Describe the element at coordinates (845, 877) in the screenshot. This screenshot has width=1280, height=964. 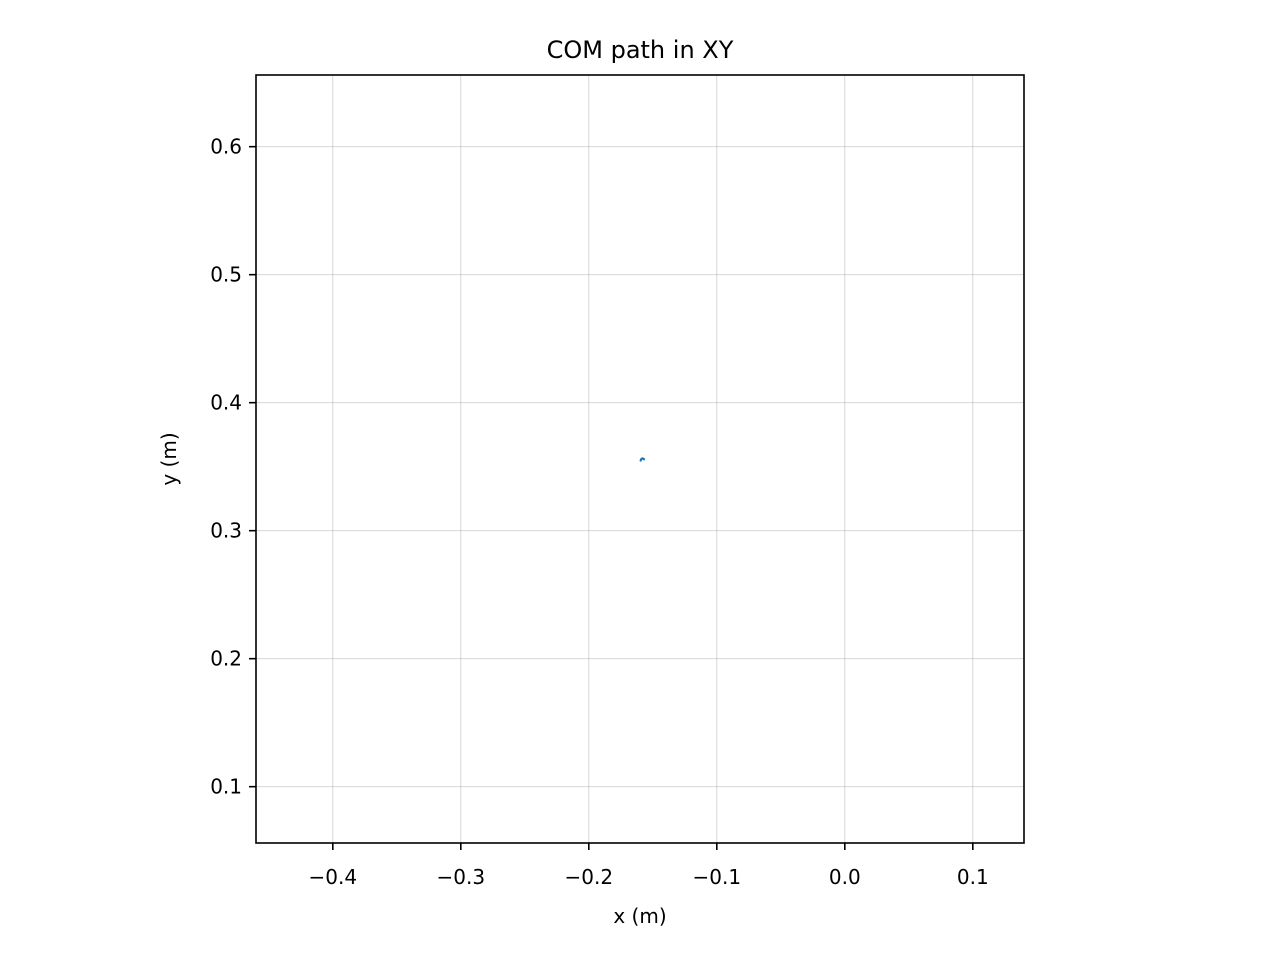
I see `x-tick-label: 0.0` at that location.